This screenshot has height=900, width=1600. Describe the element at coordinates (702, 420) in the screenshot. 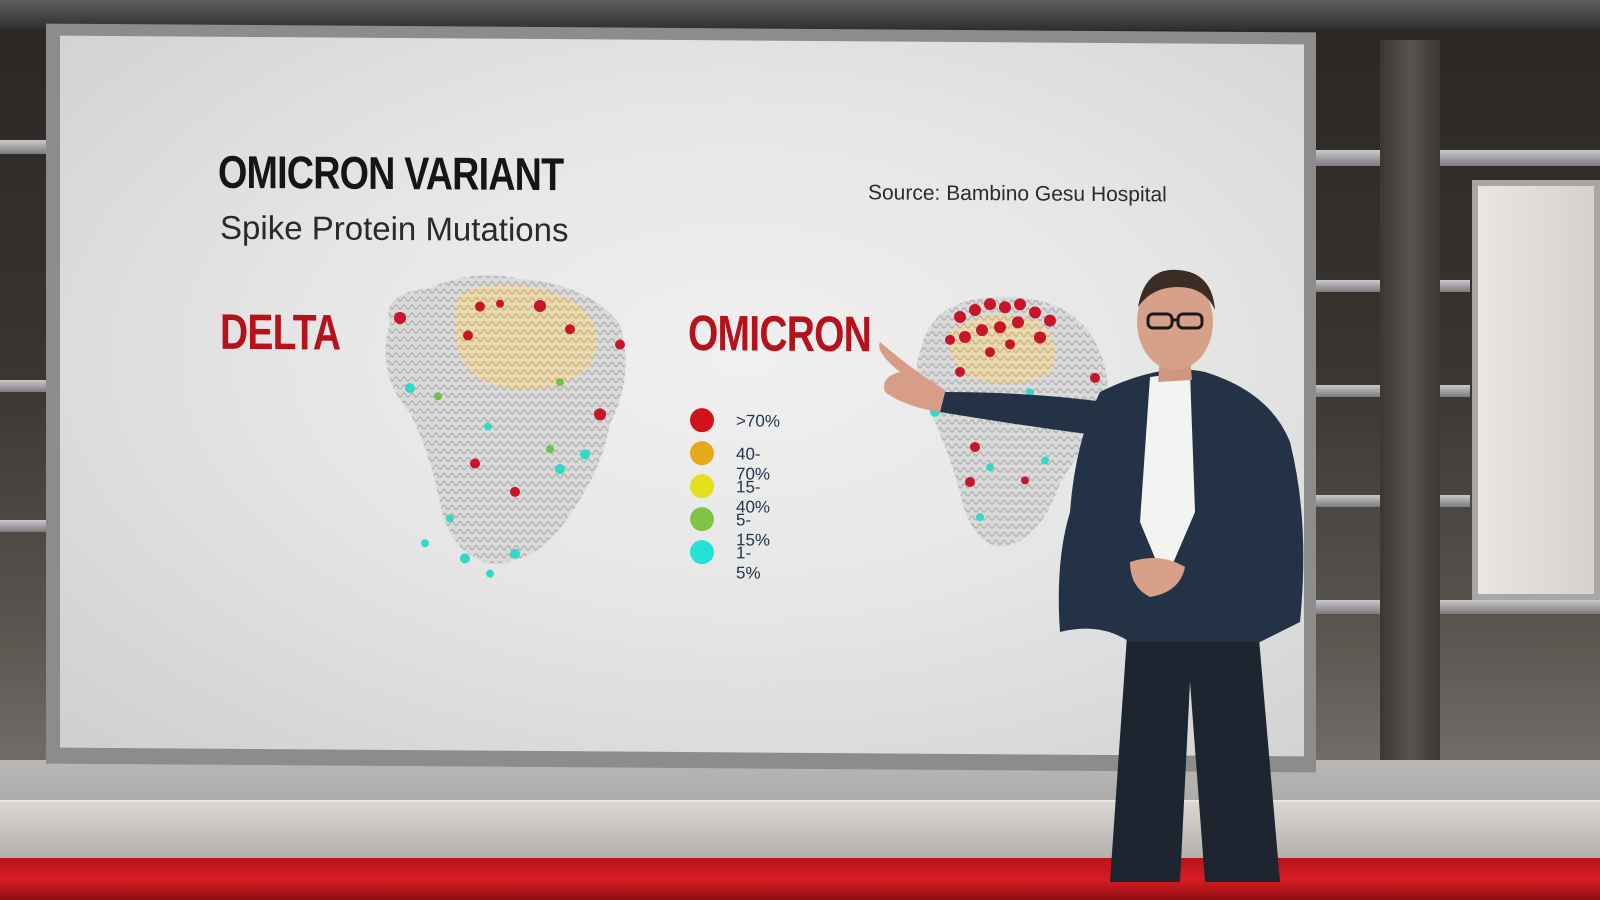

I see `legend-swatch-red` at that location.